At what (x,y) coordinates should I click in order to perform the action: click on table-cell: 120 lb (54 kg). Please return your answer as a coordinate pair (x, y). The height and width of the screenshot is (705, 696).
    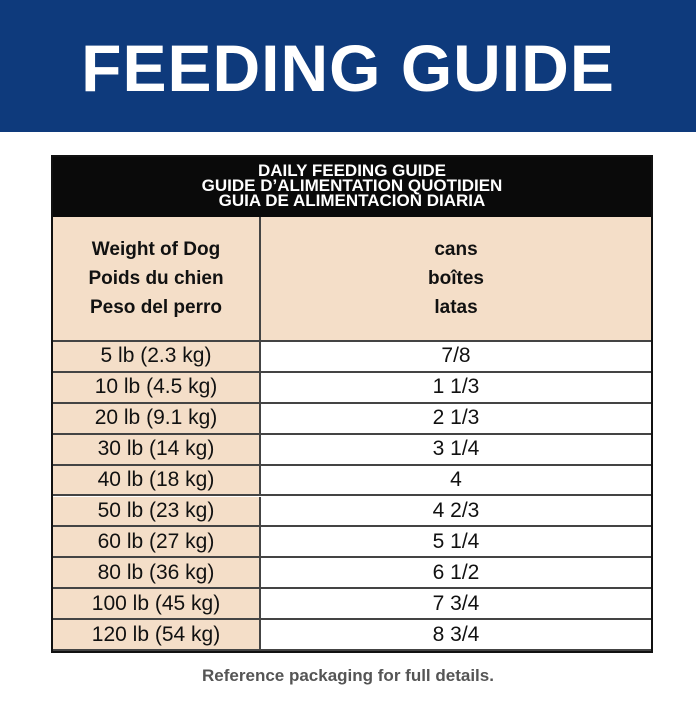
    Looking at the image, I should click on (157, 635).